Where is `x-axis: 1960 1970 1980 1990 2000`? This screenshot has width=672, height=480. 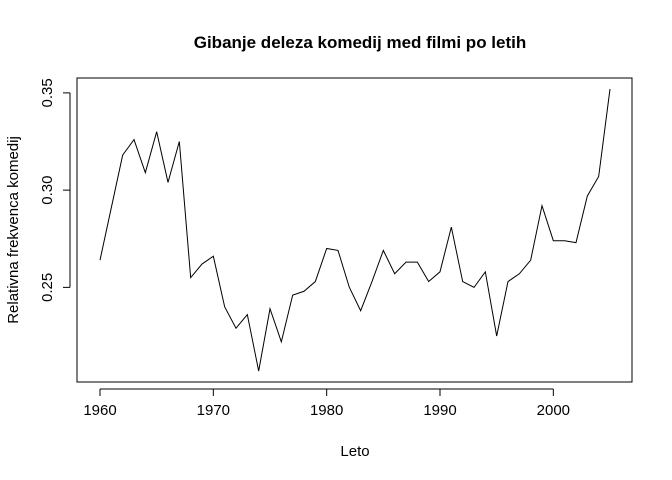 x-axis: 1960 1970 1980 1990 2000 is located at coordinates (326, 403).